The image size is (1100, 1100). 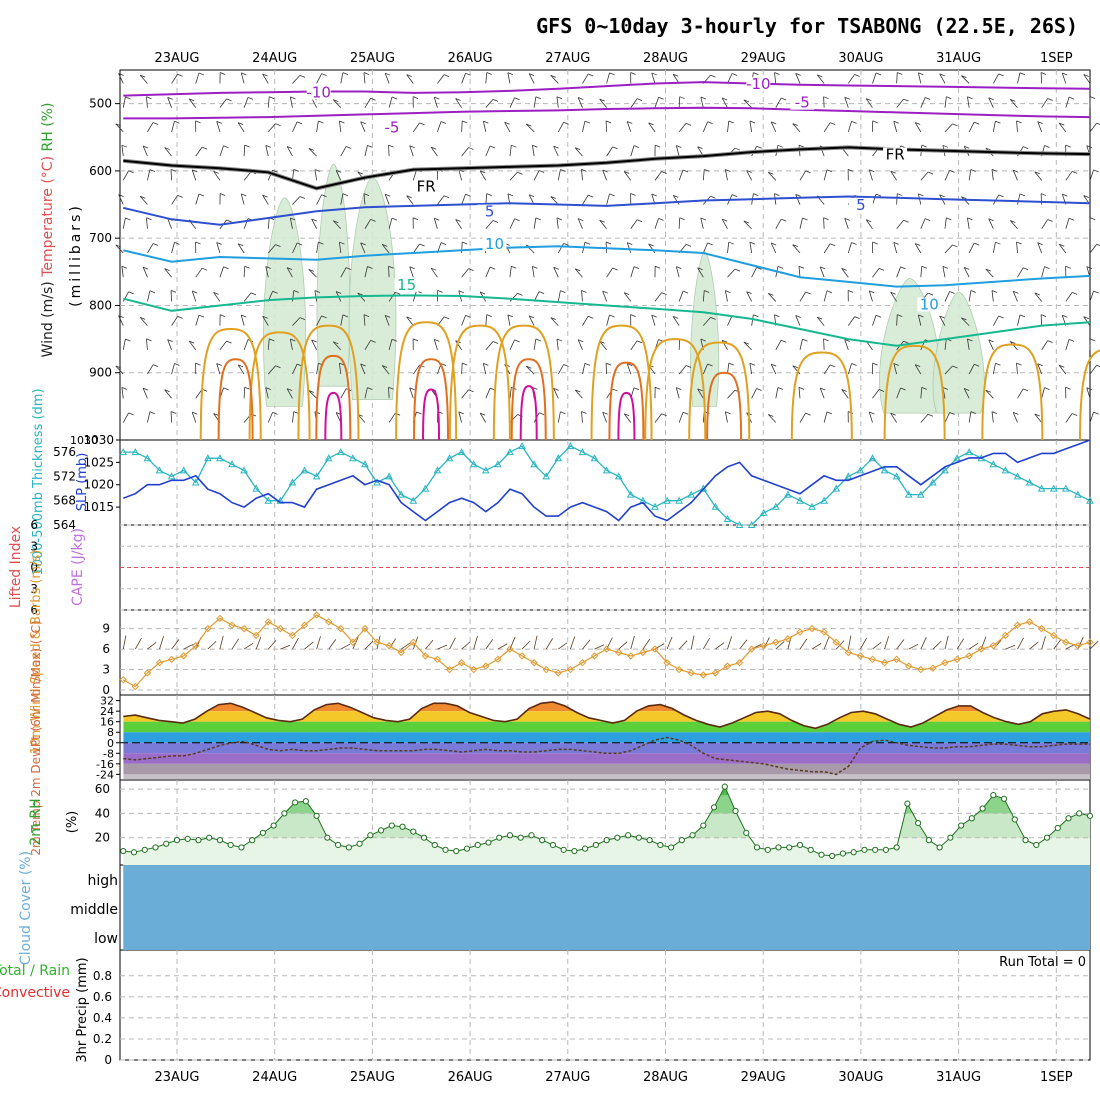 I want to click on contour-label: FR, so click(x=426, y=187).